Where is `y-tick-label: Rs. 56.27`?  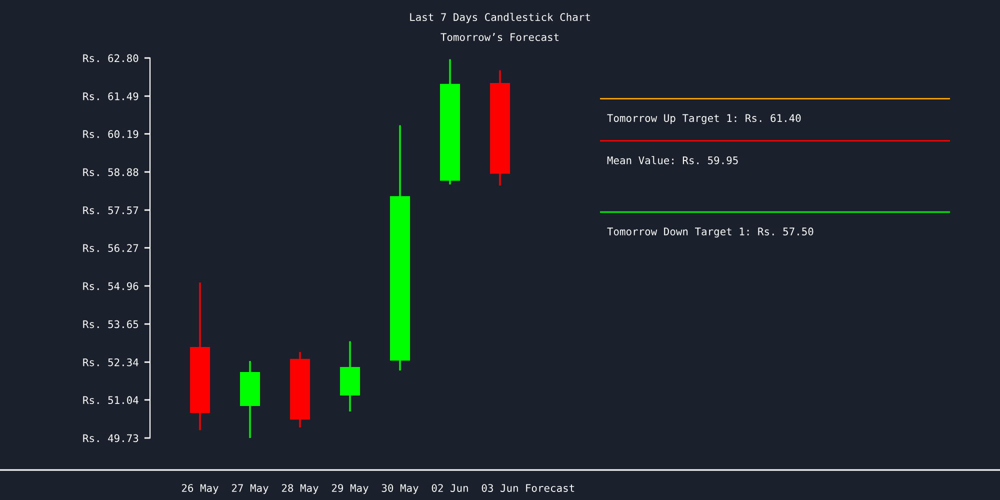
y-tick-label: Rs. 56.27 is located at coordinates (110, 248).